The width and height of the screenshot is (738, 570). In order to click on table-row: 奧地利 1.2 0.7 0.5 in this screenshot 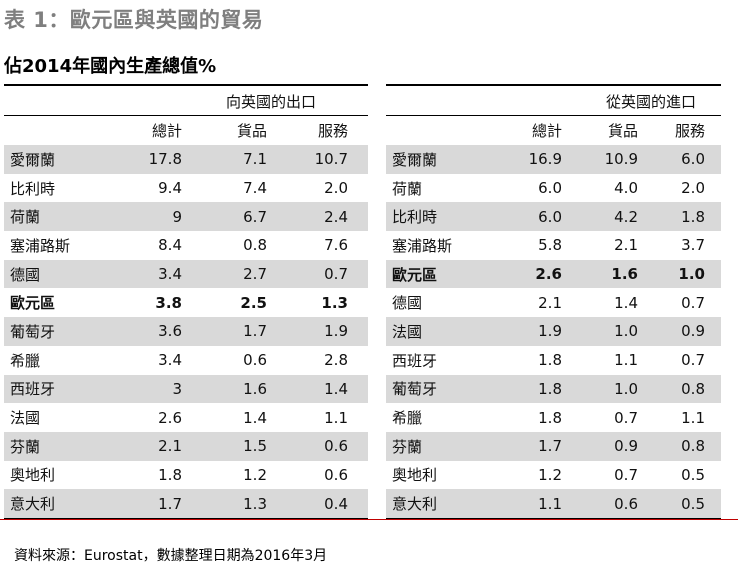, I will do `click(553, 475)`.